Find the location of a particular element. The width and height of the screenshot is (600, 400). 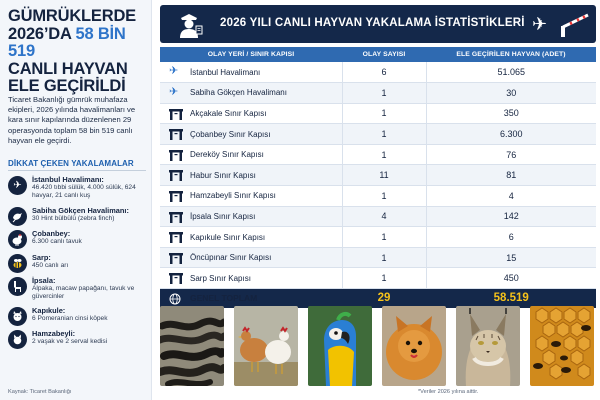

animals-cell: 142 is located at coordinates (511, 217).